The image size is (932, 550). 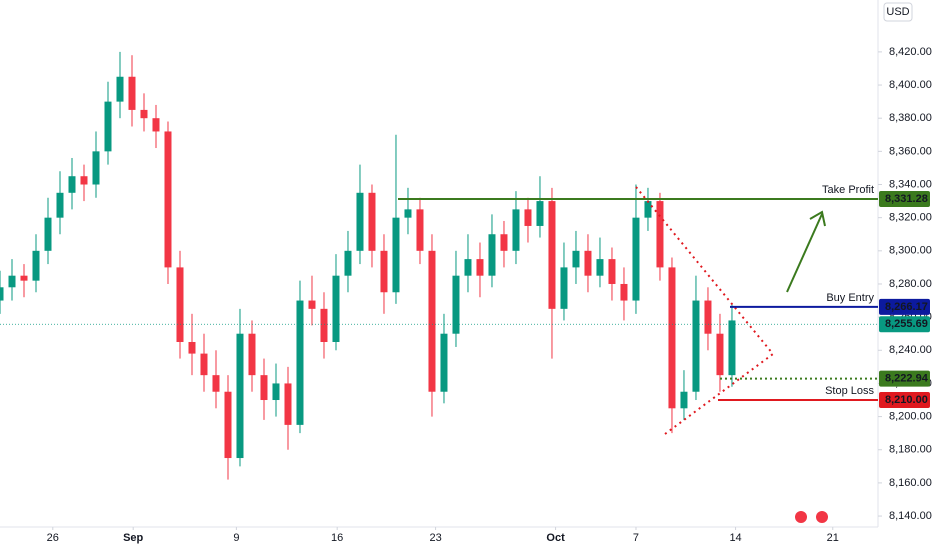 What do you see at coordinates (817, 218) in the screenshot?
I see `arrow-head` at bounding box center [817, 218].